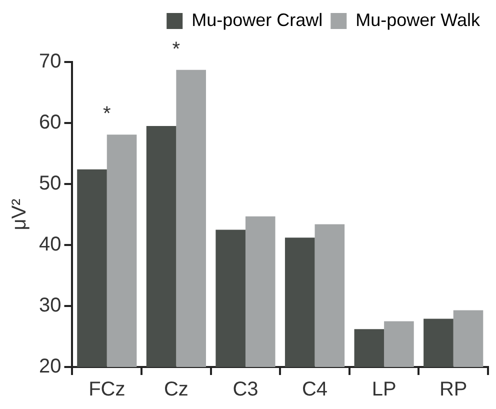 The width and height of the screenshot is (496, 409). What do you see at coordinates (19, 214) in the screenshot?
I see `y-axis-title: μV²` at bounding box center [19, 214].